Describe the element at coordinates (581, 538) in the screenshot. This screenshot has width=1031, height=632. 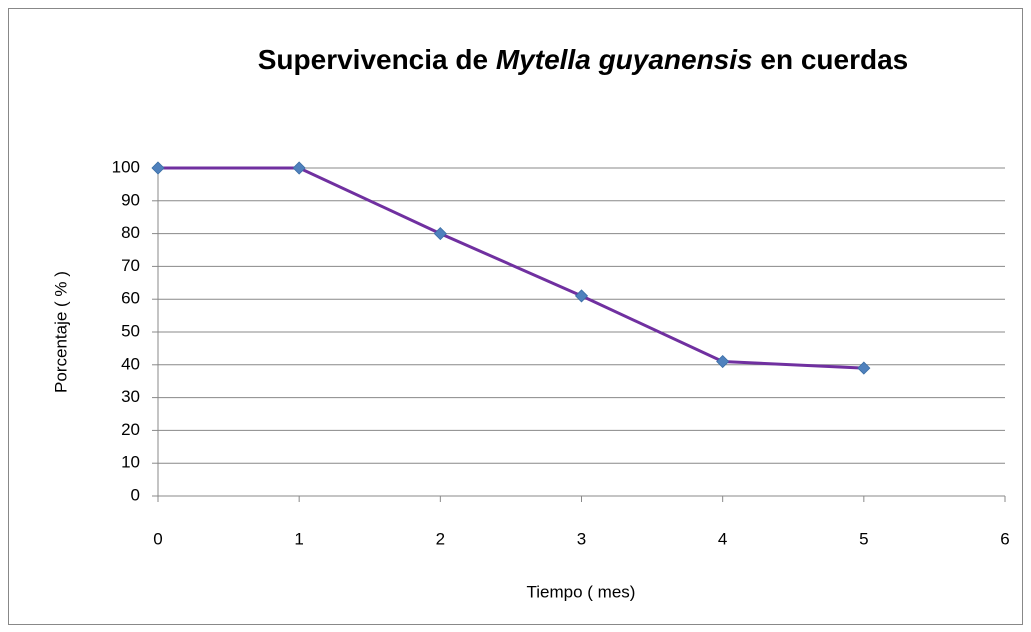
I see `x-tick-label: 3` at that location.